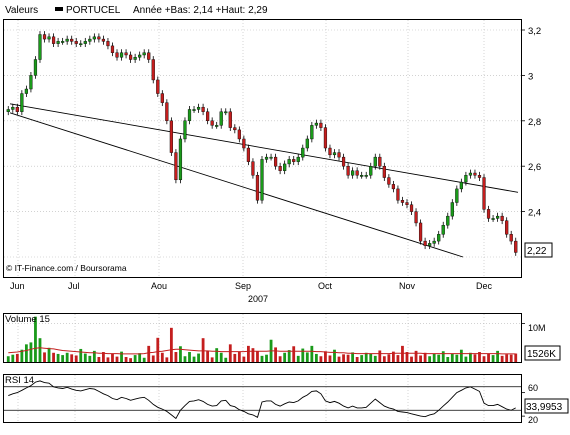 The height and width of the screenshot is (435, 570). Describe the element at coordinates (546, 406) in the screenshot. I see `rsi-last-box` at that location.